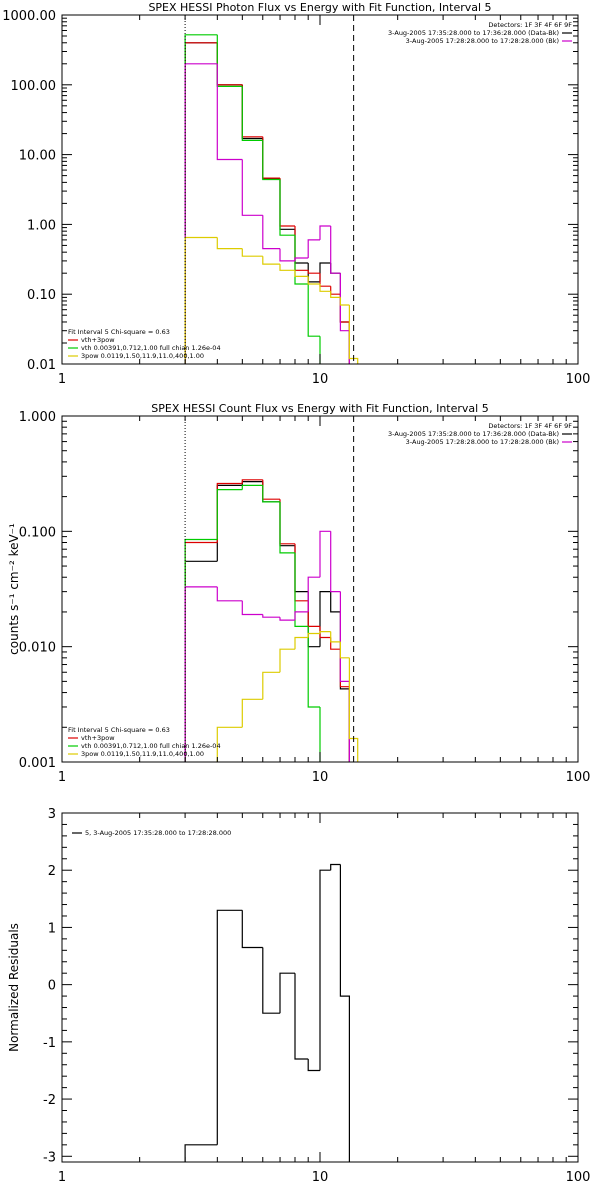  What do you see at coordinates (14, 987) in the screenshot?
I see `y-axis-label: Normalized Residuals` at bounding box center [14, 987].